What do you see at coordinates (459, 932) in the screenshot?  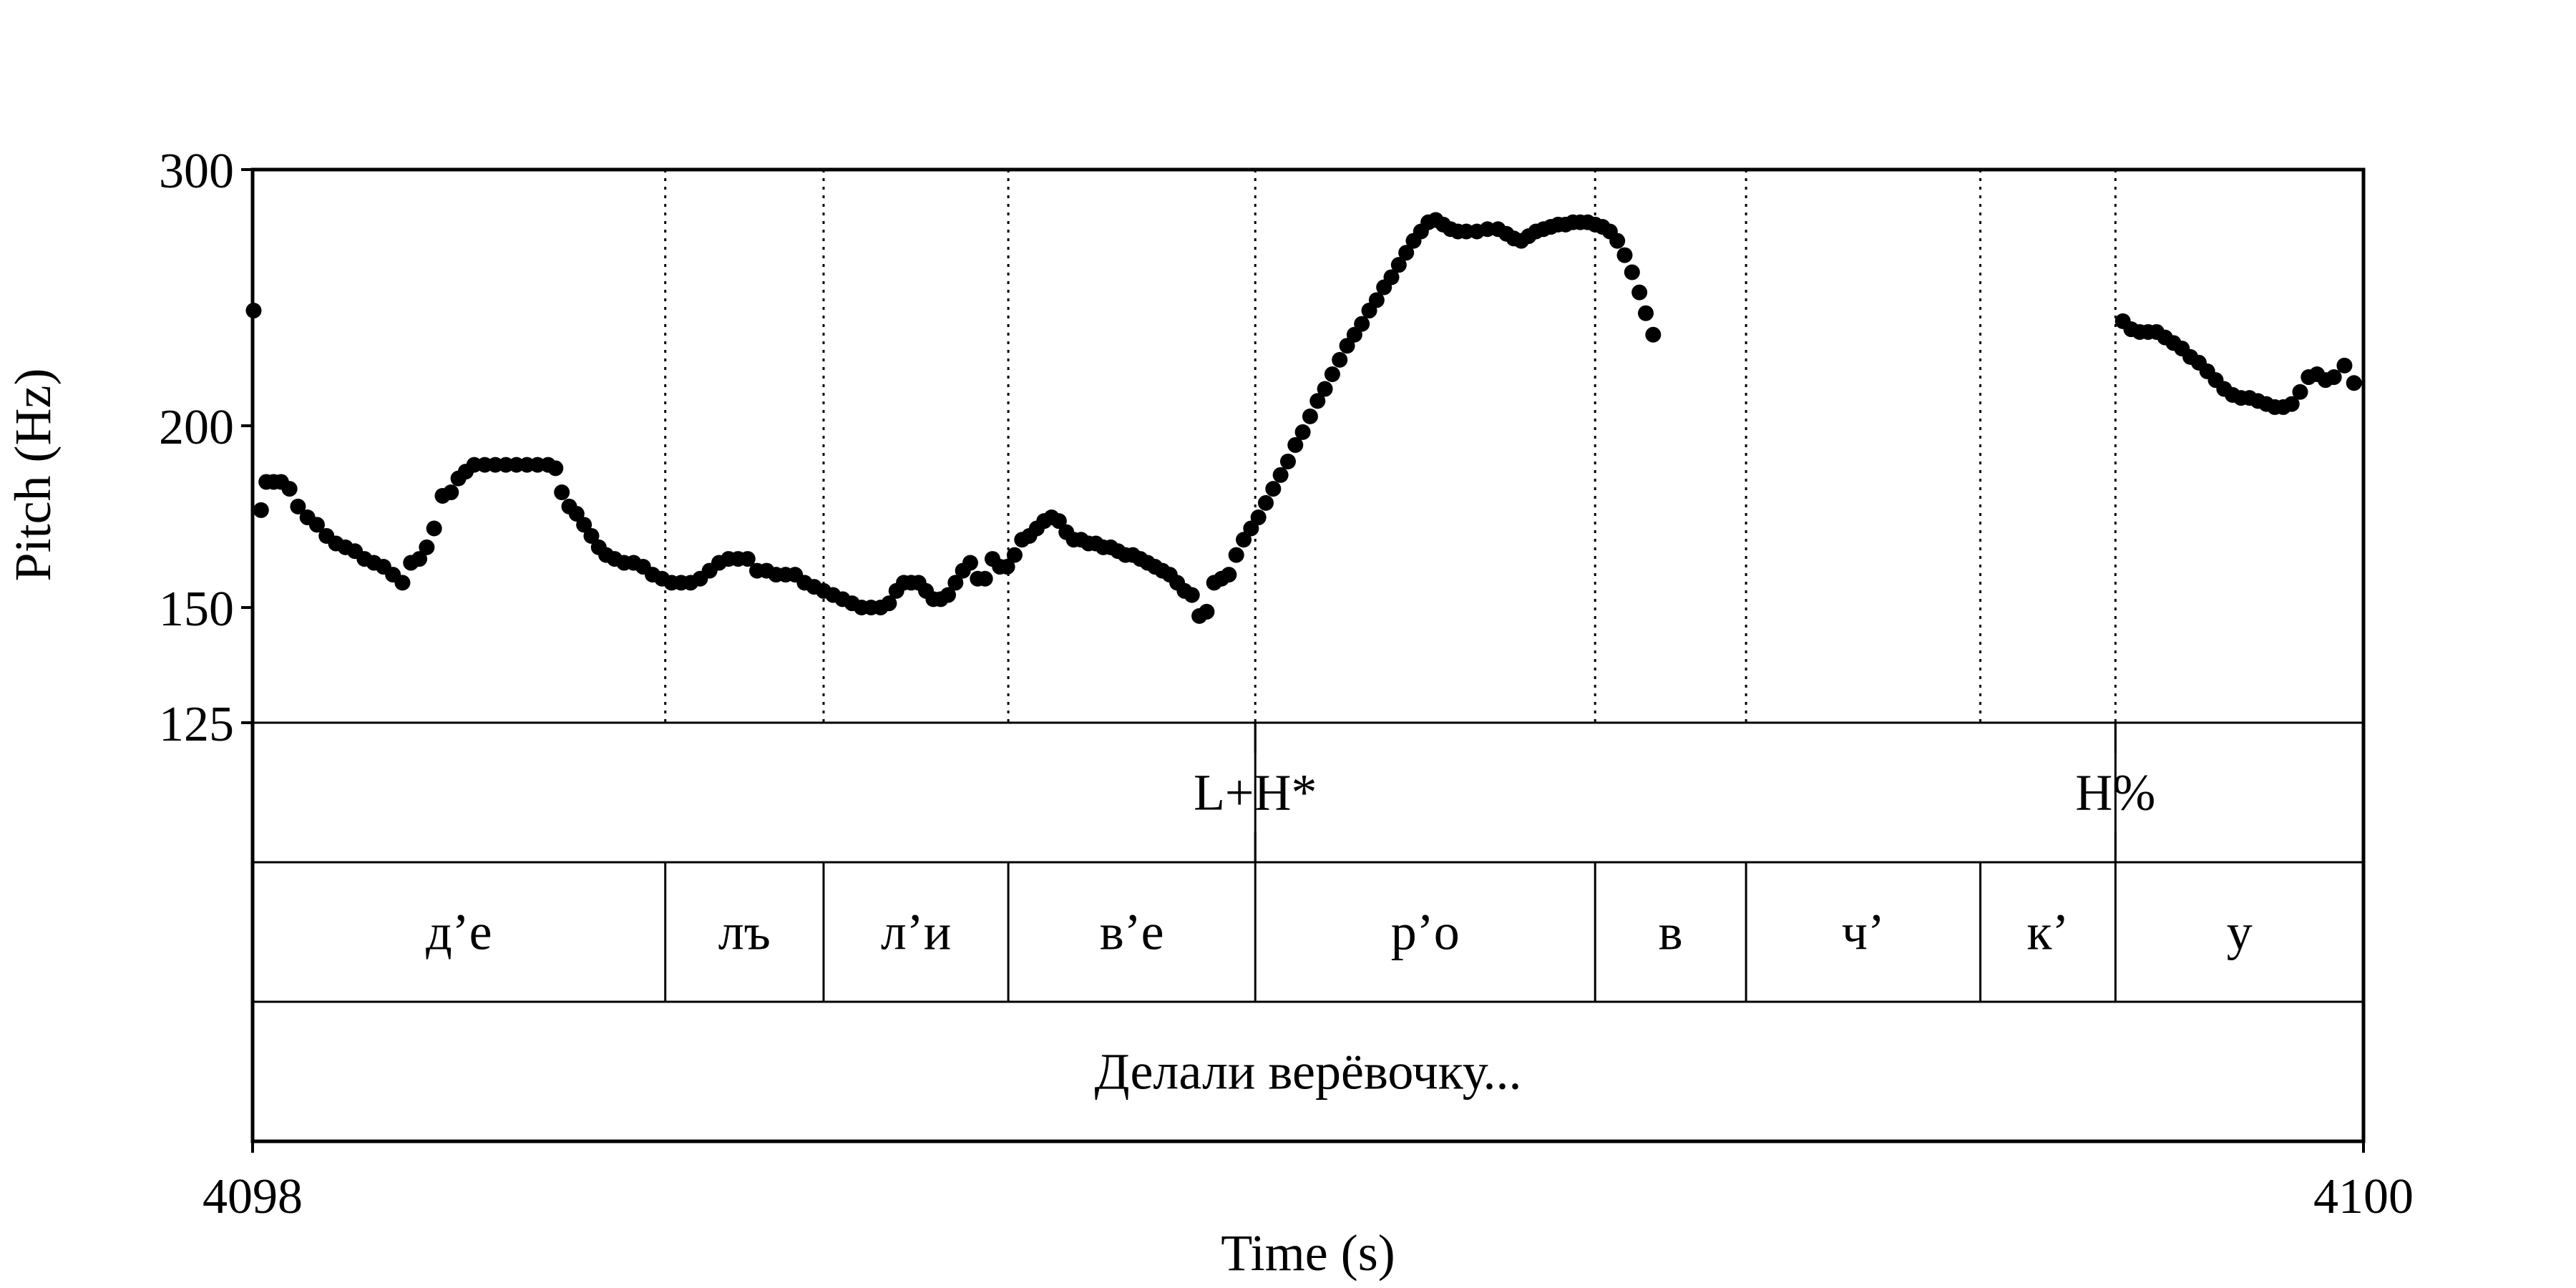 I see `tier-syllables-label: д’е` at bounding box center [459, 932].